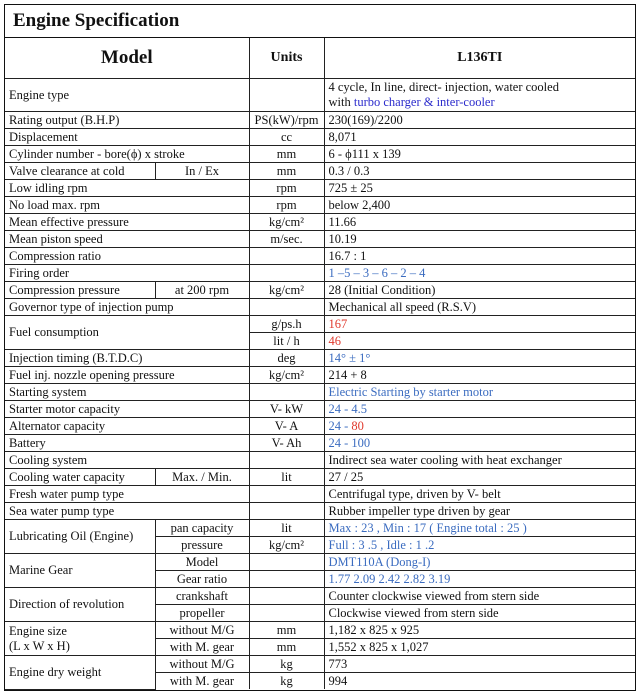  Describe the element at coordinates (320, 443) in the screenshot. I see `spec-row: Battery V- Ah 24 - 100` at that location.